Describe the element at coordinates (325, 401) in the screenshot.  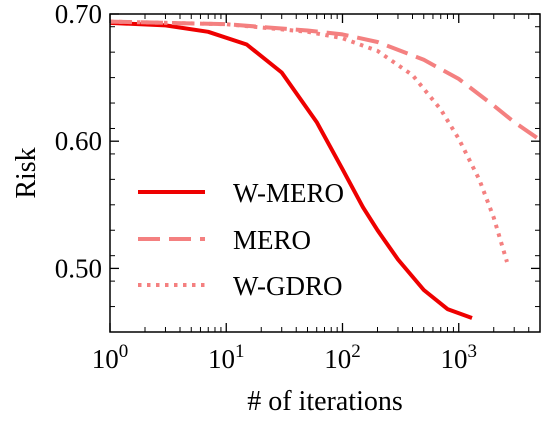
I see `x-axis-label: # of iterations` at that location.